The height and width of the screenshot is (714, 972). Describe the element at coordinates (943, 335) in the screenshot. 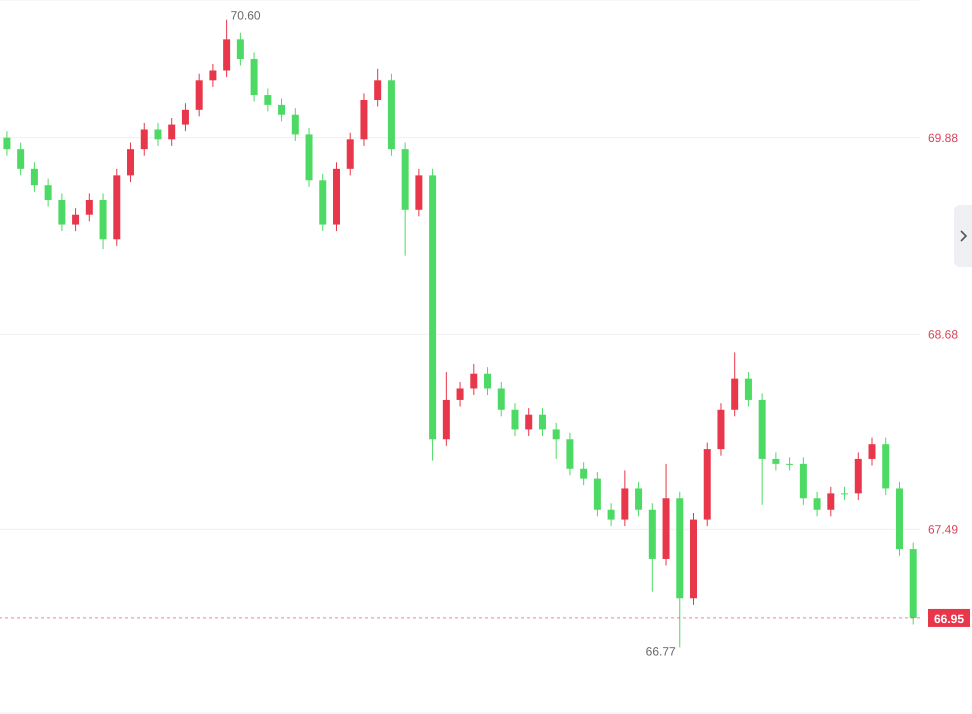

I see `y-tick-label: 68.68` at that location.